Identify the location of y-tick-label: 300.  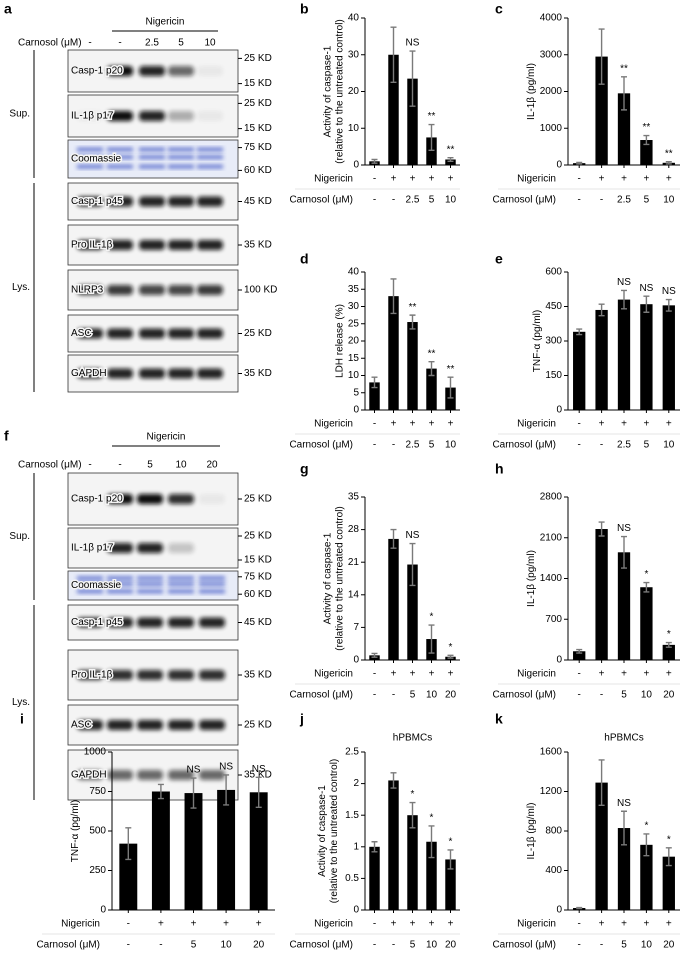
(553, 341).